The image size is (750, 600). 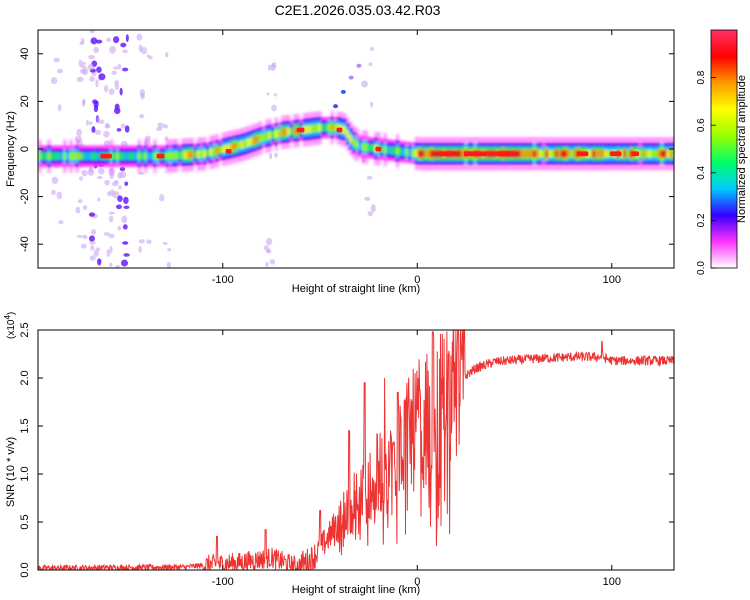 I want to click on spectrogram-y-tick-label: 0, so click(x=25, y=149).